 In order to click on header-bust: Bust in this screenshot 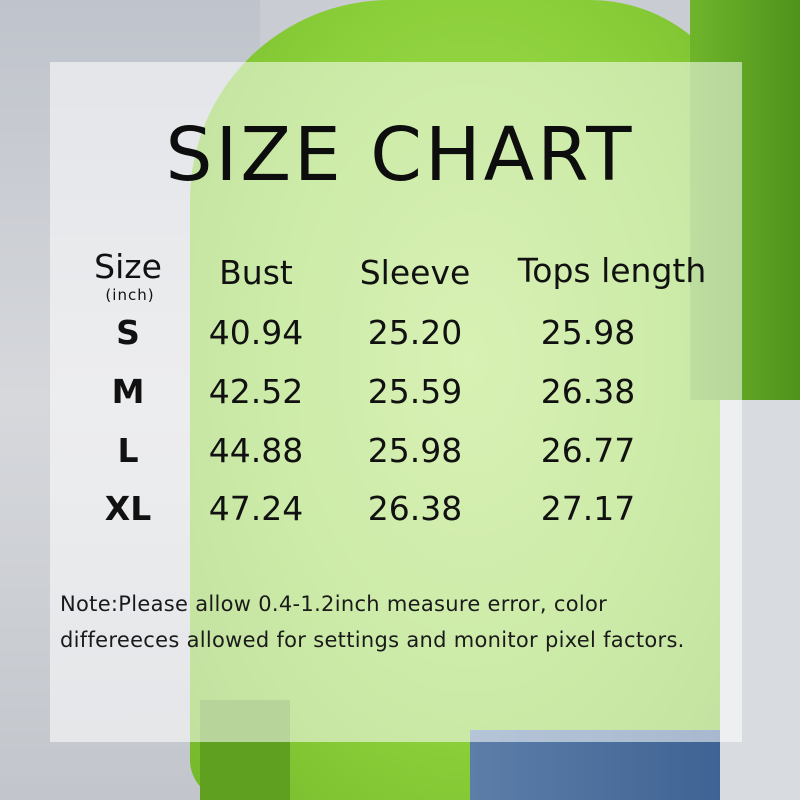, I will do `click(256, 272)`.